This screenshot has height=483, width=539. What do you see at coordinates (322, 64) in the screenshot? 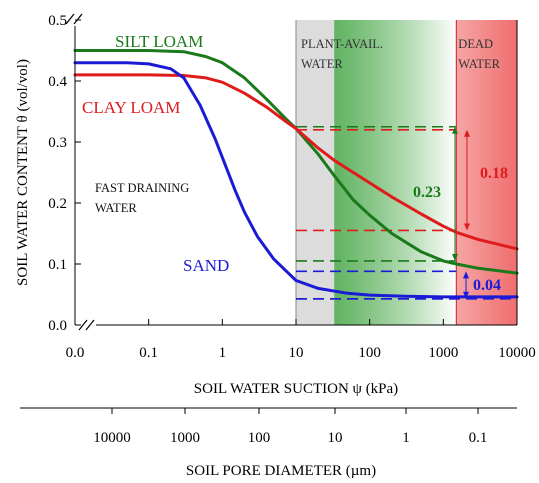
I see `zone-label-plant: WATER` at bounding box center [322, 64].